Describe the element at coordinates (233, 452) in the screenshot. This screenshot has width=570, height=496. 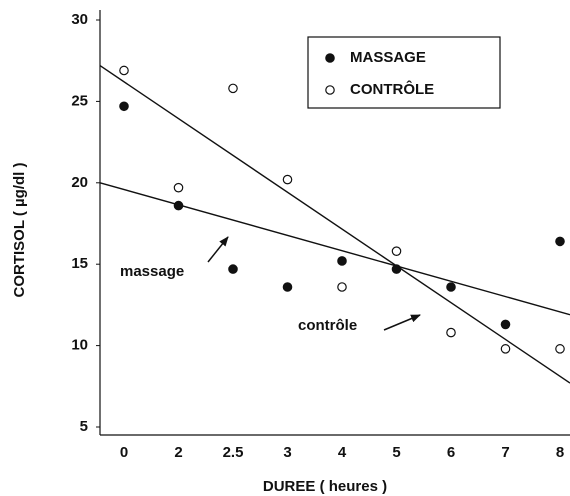
I see `x-tick-label: 2.5` at that location.